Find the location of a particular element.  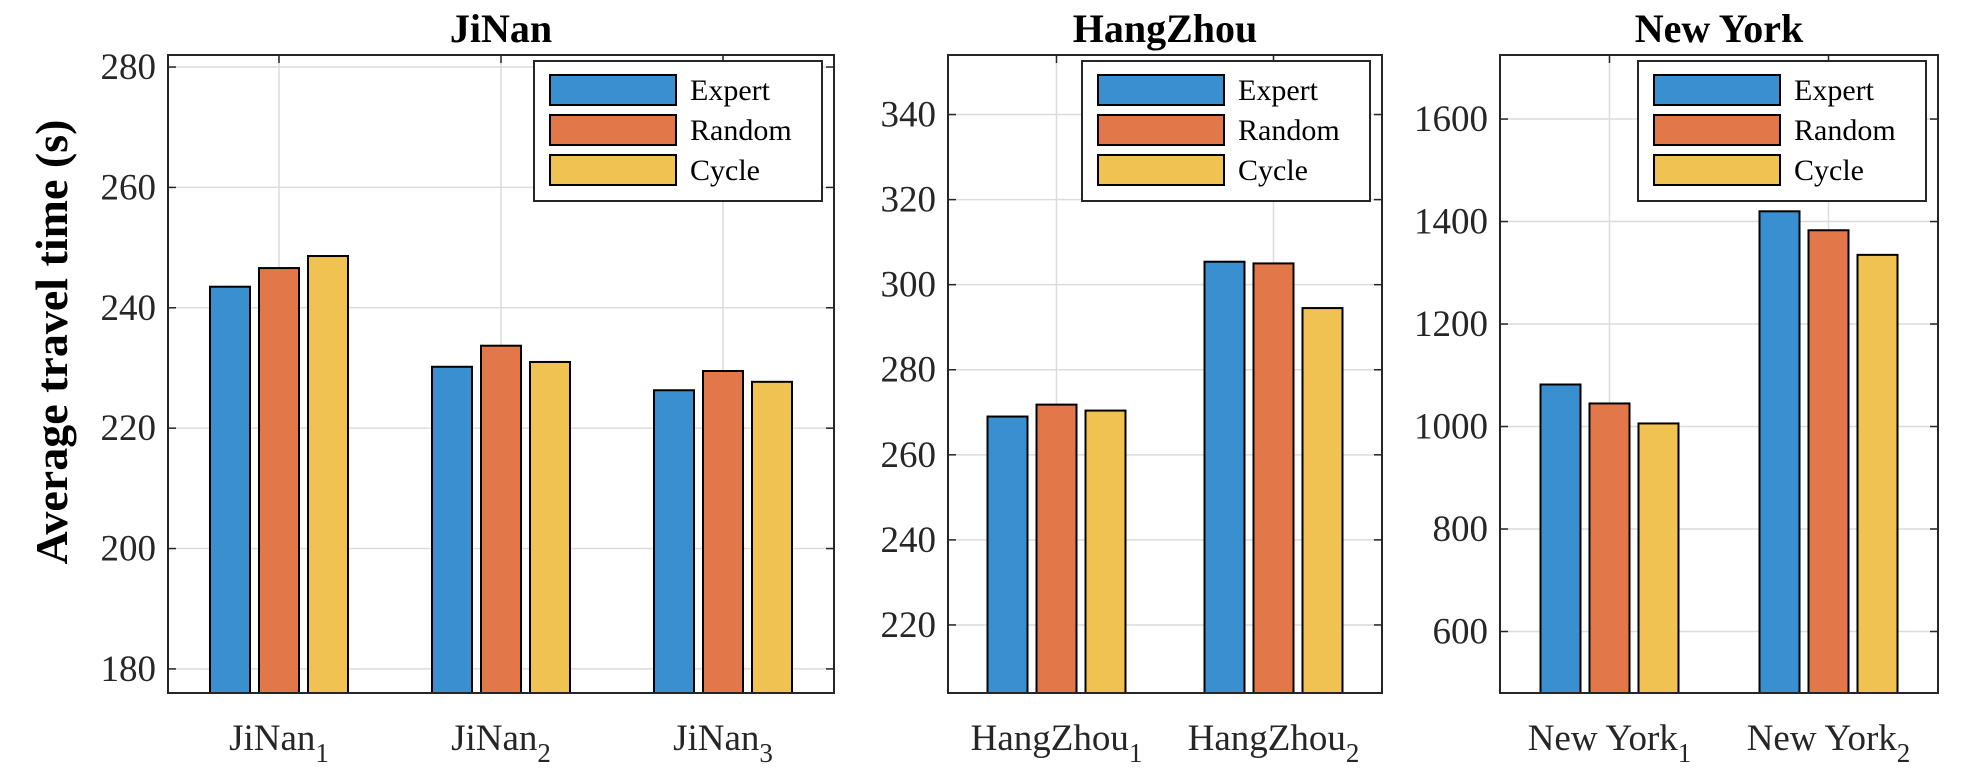

panel-title: New York is located at coordinates (1719, 28).